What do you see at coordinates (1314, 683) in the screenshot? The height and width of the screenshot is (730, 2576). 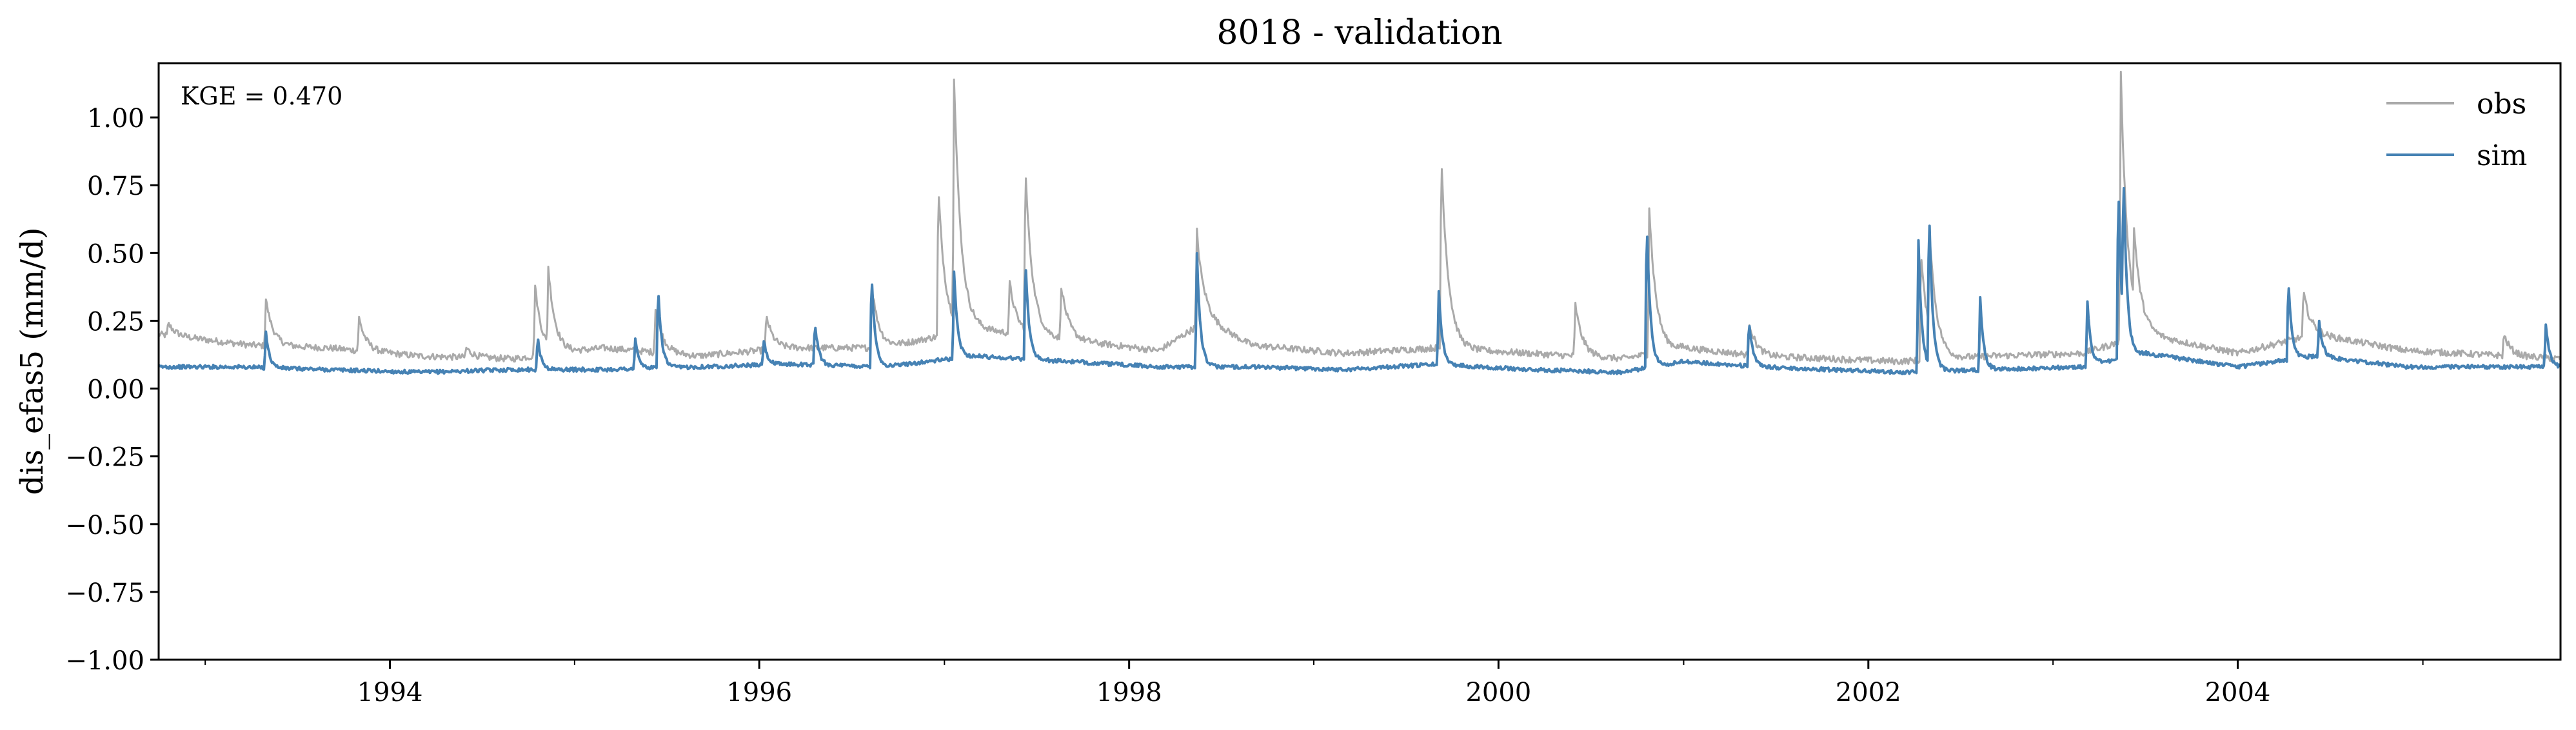 I see `x-axis: 1994 1996 1998 2000 2002 2004` at bounding box center [1314, 683].